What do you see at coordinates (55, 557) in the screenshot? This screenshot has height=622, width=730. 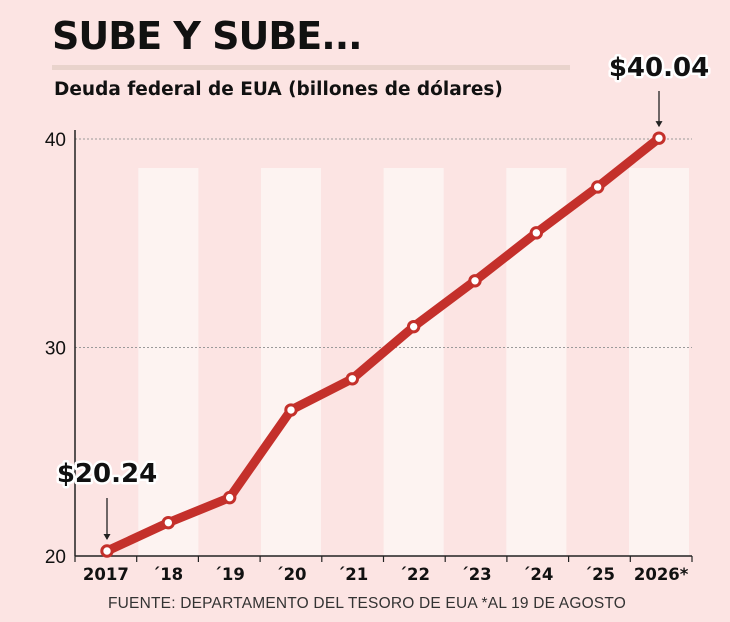 I see `y-tick-label: 20` at bounding box center [55, 557].